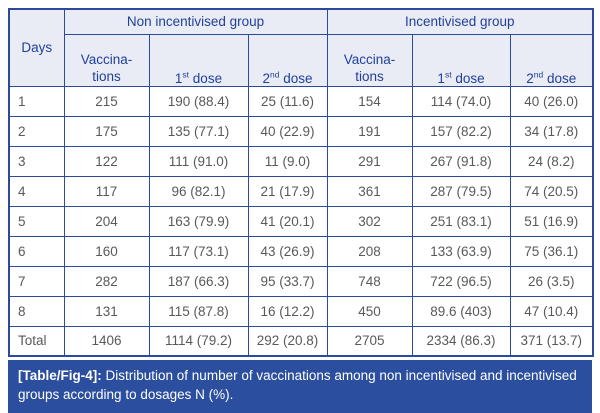 The height and width of the screenshot is (413, 600). What do you see at coordinates (60, 375) in the screenshot?
I see `caption-label: [Table/Fig-4]:` at bounding box center [60, 375].